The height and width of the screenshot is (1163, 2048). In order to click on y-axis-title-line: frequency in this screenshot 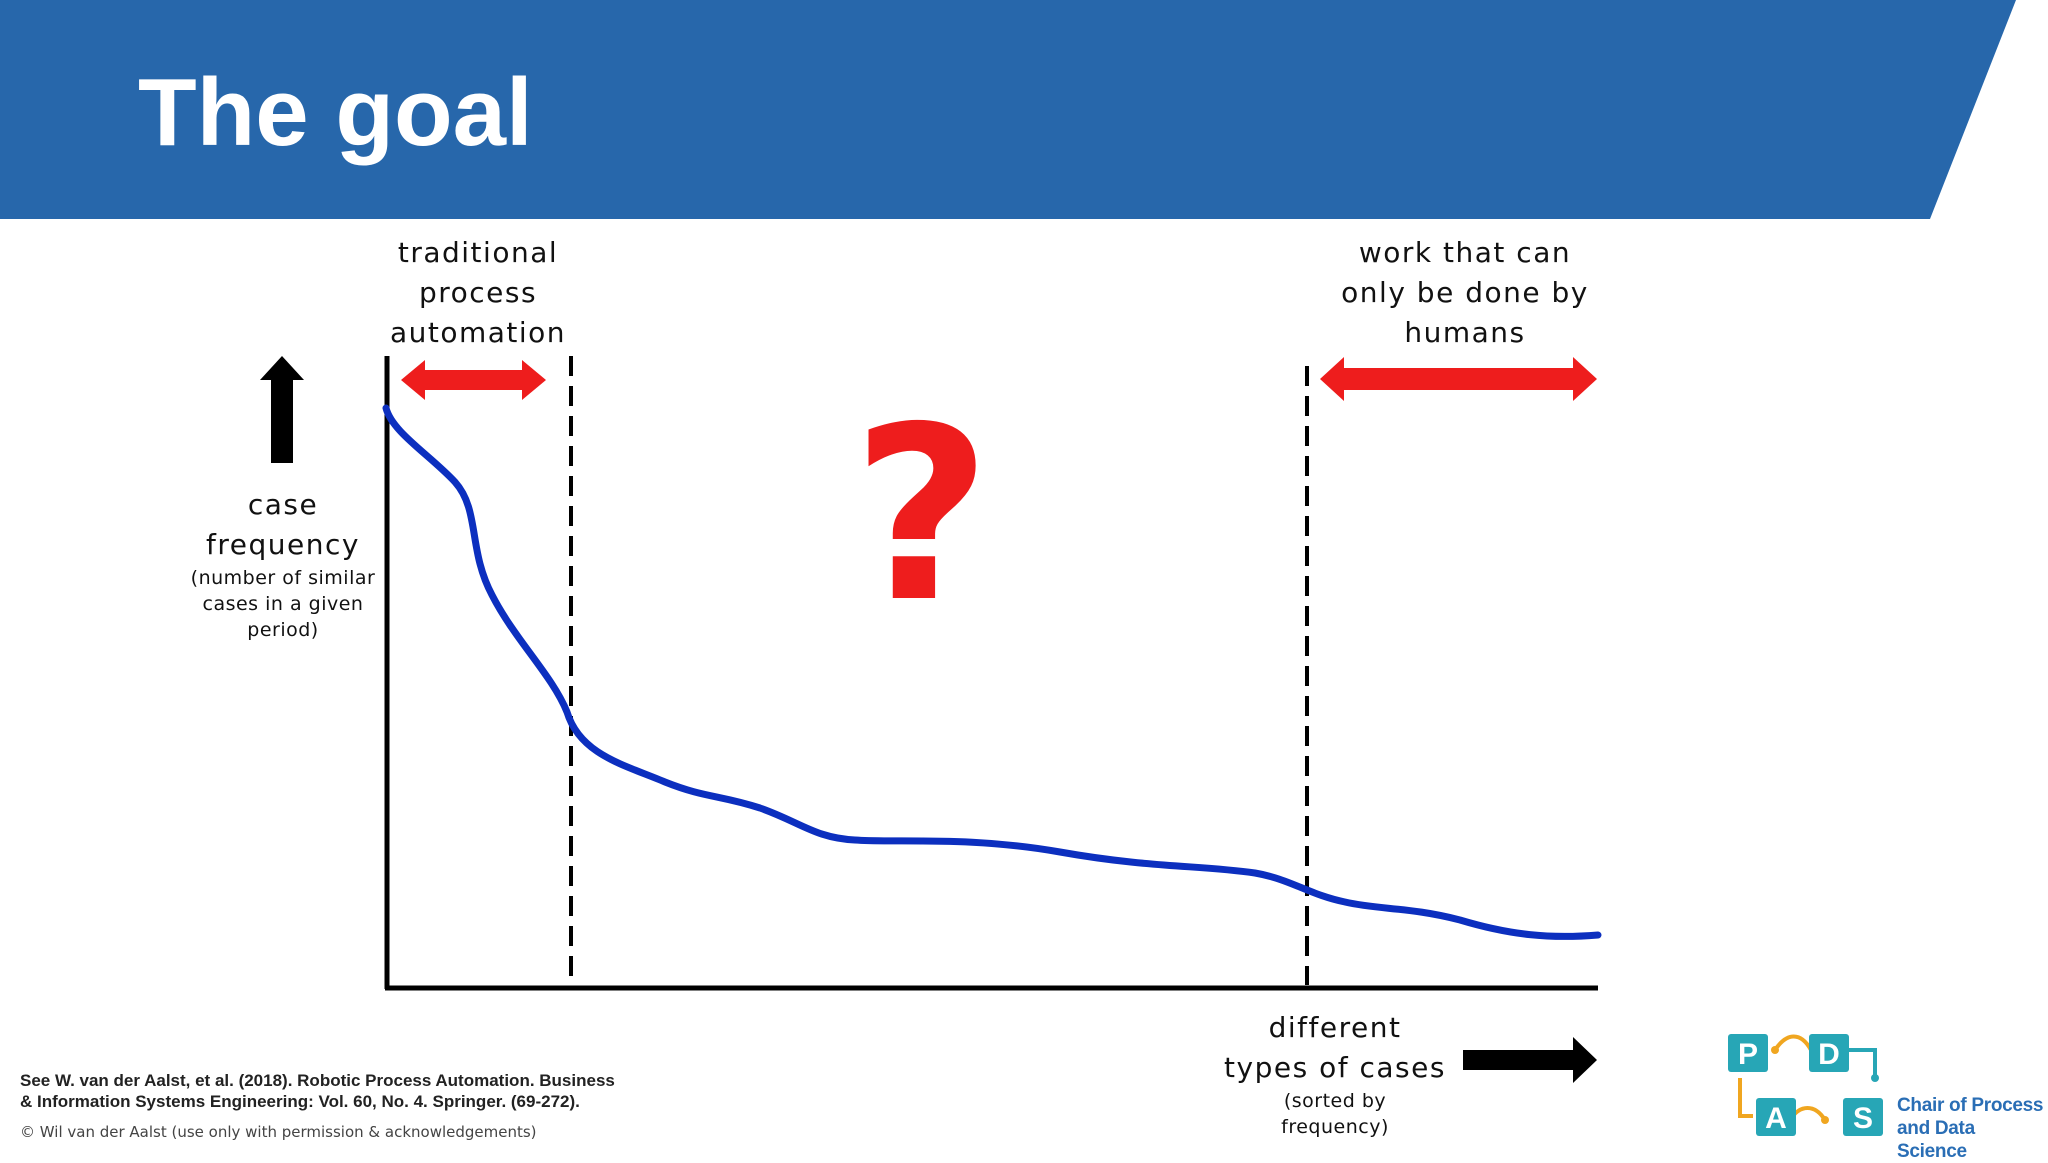, I will do `click(283, 544)`.